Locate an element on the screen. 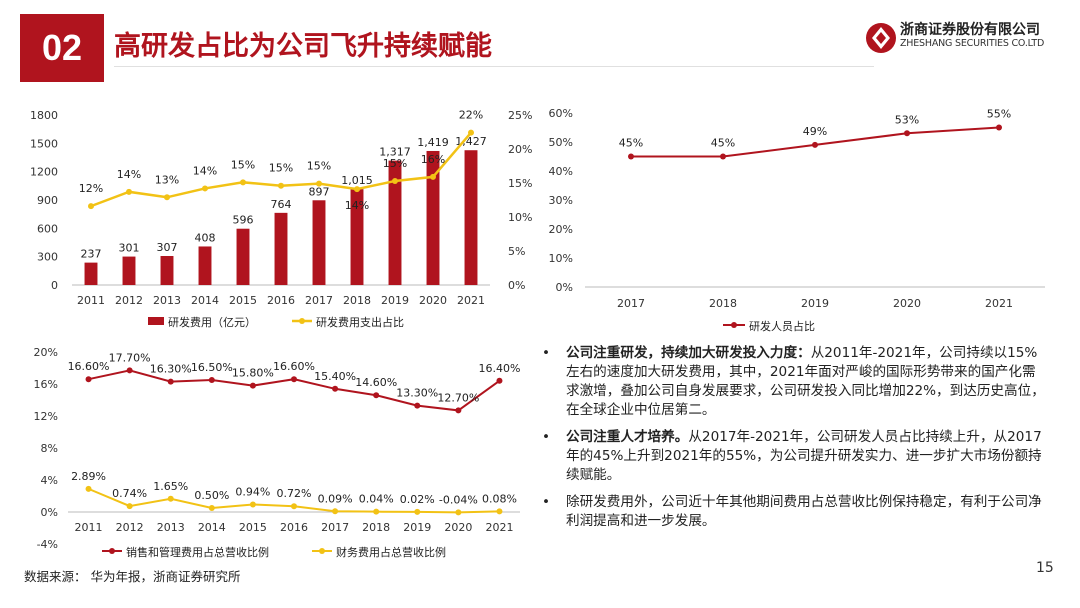  line-value-label: 22% is located at coordinates (471, 115).